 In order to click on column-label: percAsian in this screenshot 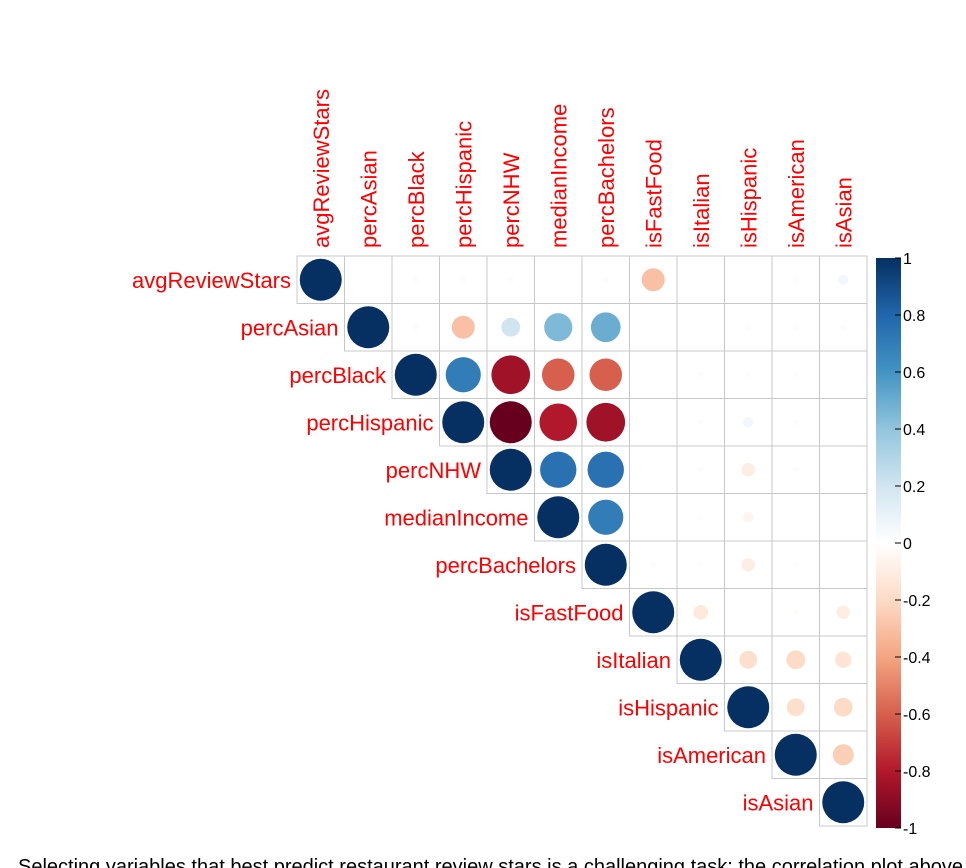, I will do `click(368, 199)`.